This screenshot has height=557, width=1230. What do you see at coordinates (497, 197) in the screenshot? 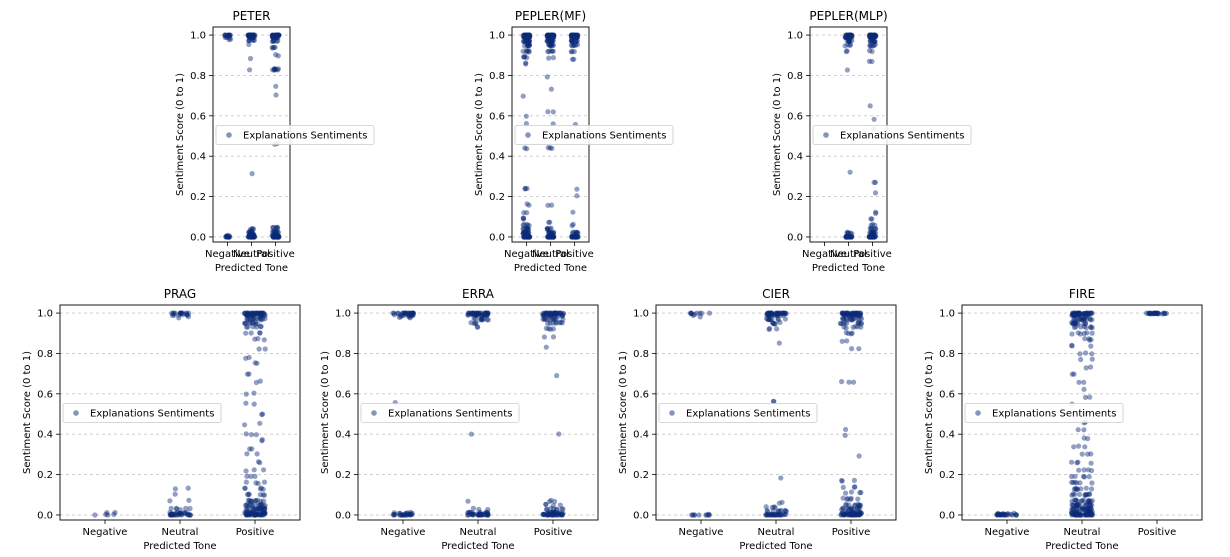
I see `y-tick-label: 0.2` at bounding box center [497, 197].